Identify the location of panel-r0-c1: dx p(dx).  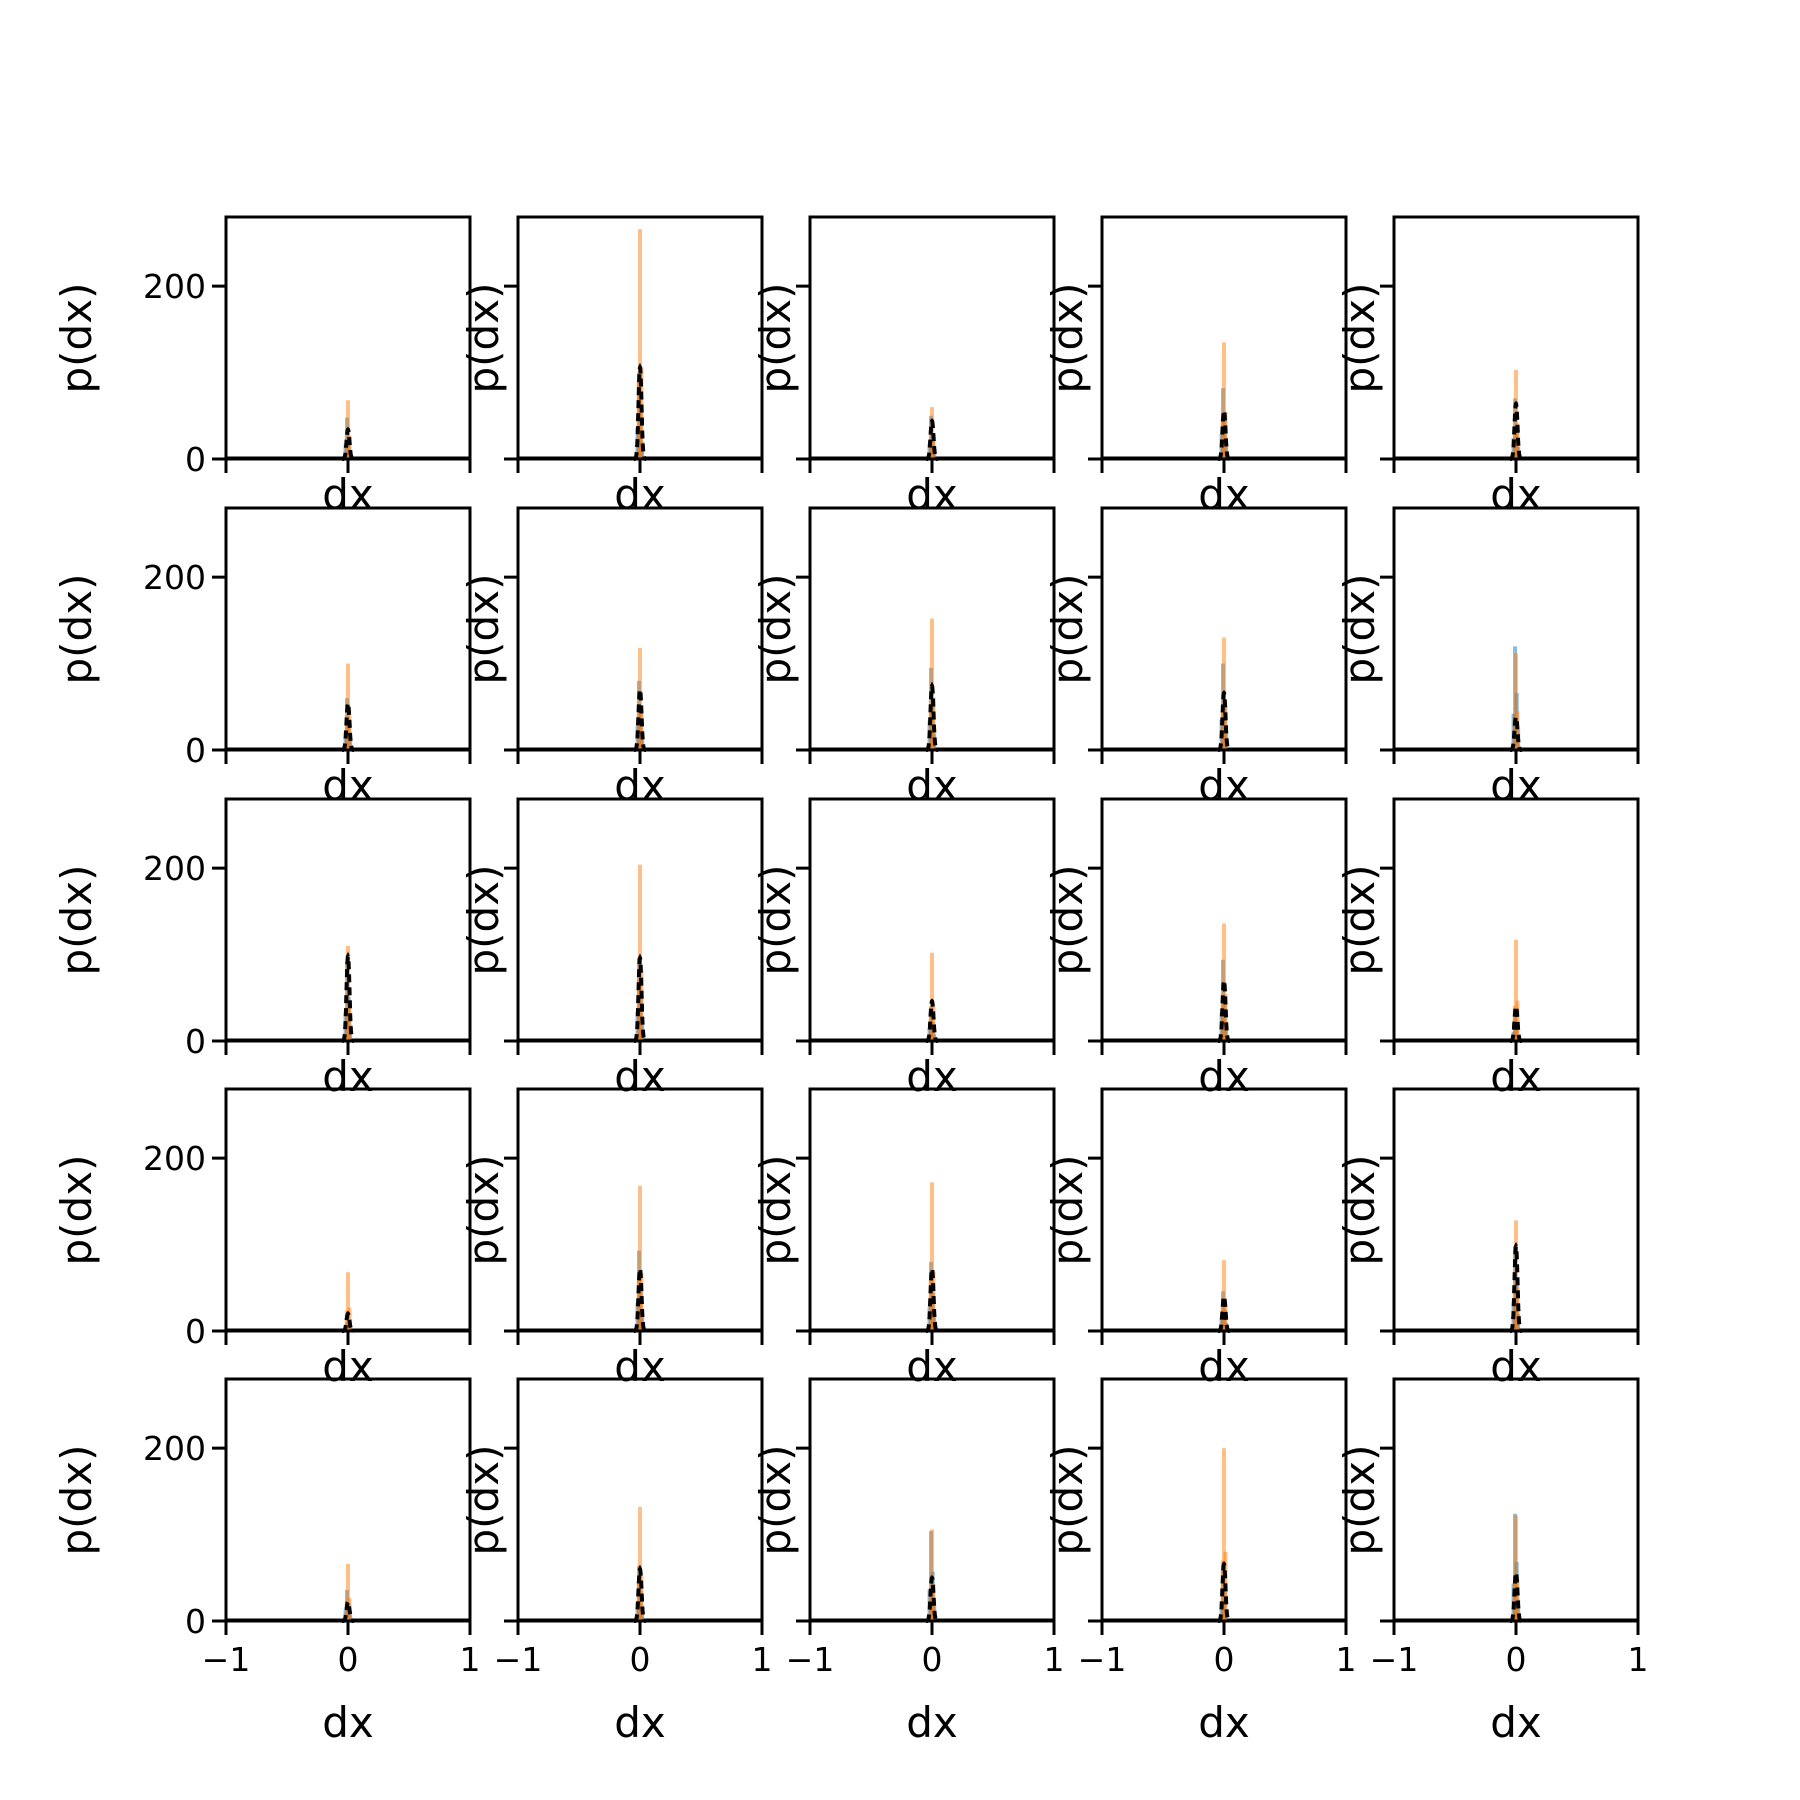
(611, 367).